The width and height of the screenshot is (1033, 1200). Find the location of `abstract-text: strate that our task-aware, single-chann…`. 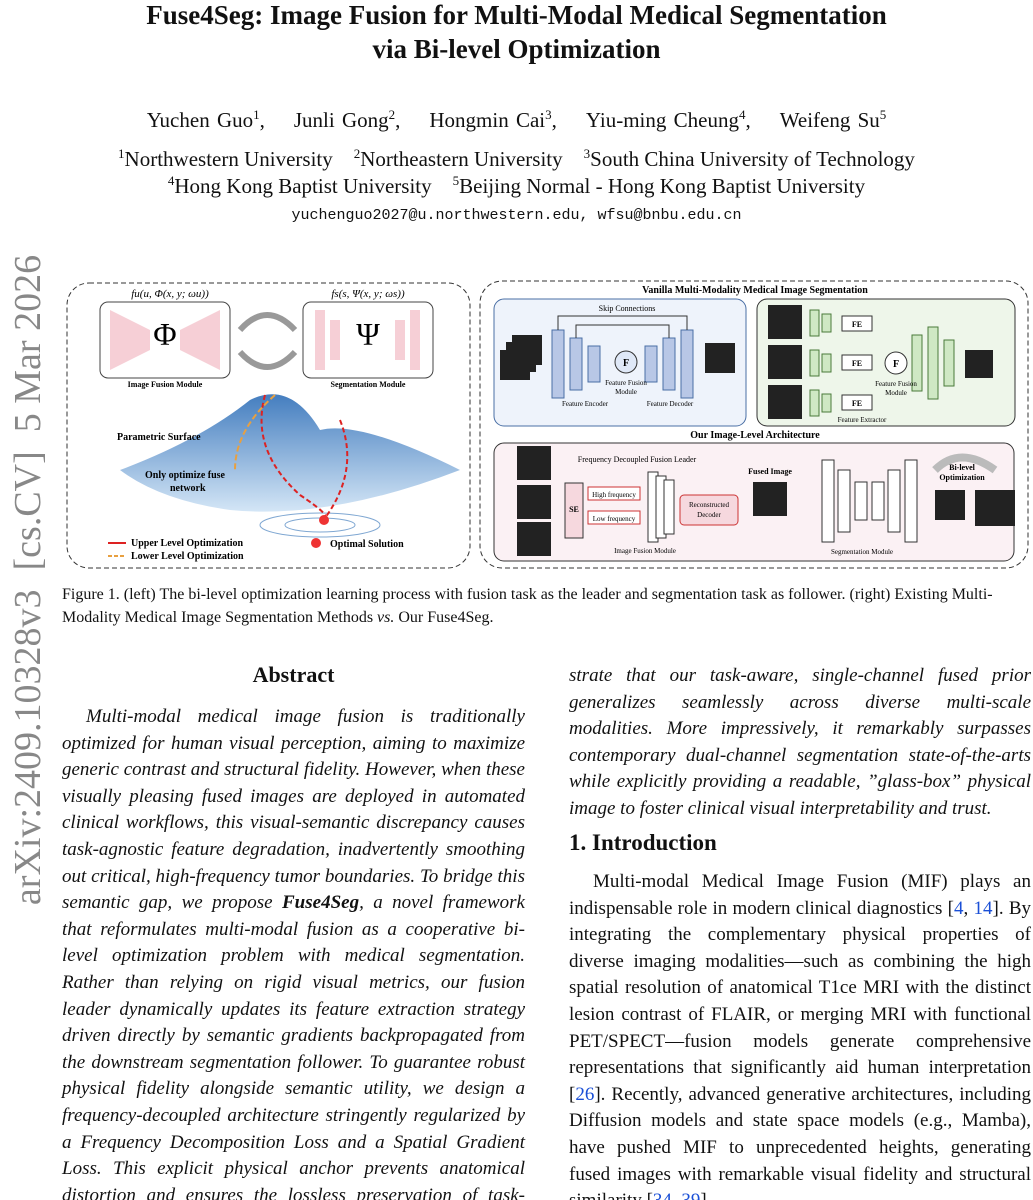

abstract-text: strate that our task-aware, single-chann… is located at coordinates (800, 743).